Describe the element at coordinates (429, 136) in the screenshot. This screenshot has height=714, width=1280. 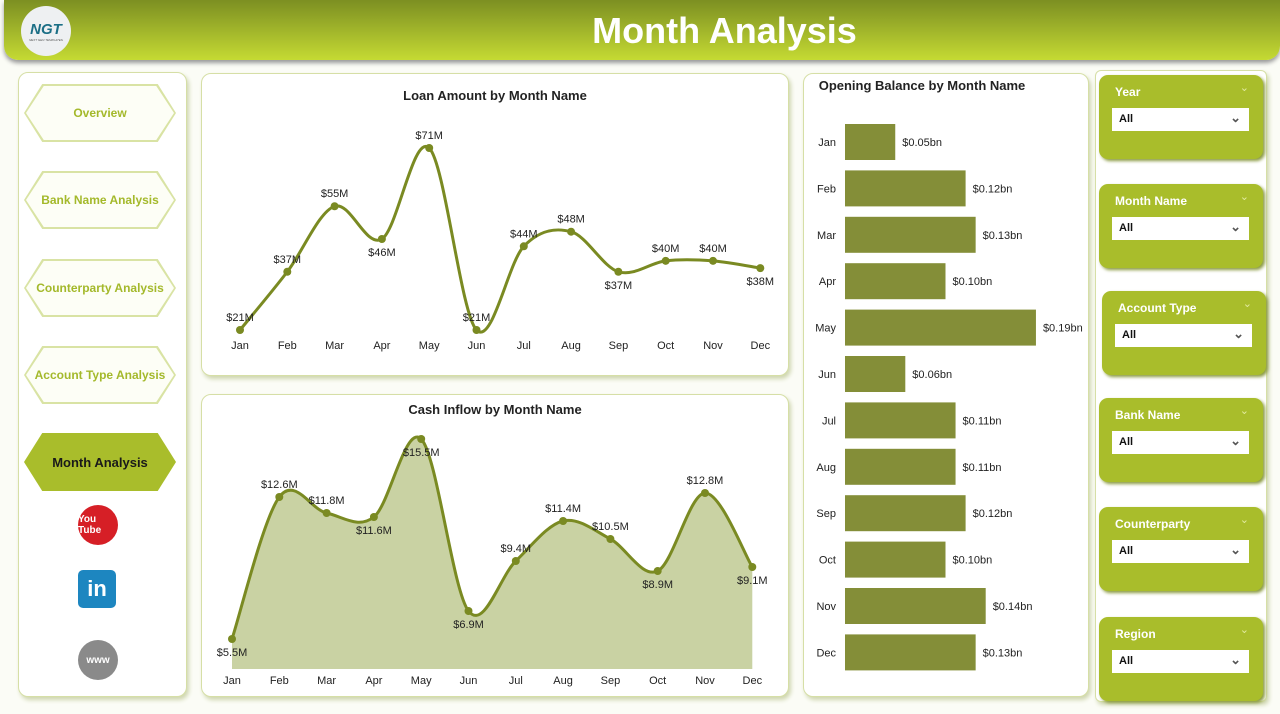
I see `data-label: $71M` at that location.